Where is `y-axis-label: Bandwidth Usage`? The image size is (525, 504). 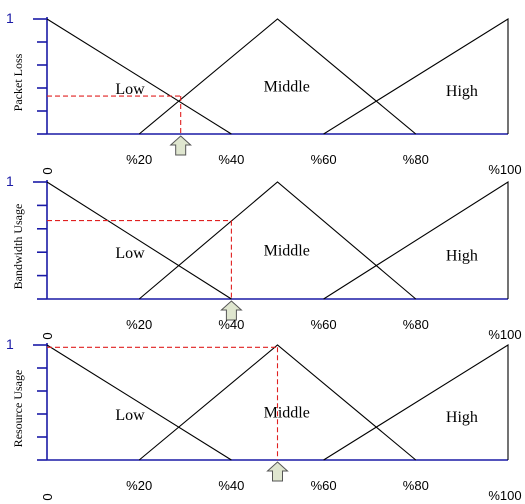
y-axis-label: Bandwidth Usage is located at coordinates (18, 247).